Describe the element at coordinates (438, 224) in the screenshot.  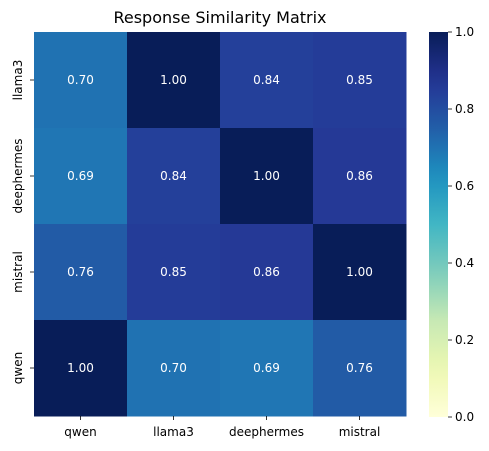
I see `colorbar` at that location.